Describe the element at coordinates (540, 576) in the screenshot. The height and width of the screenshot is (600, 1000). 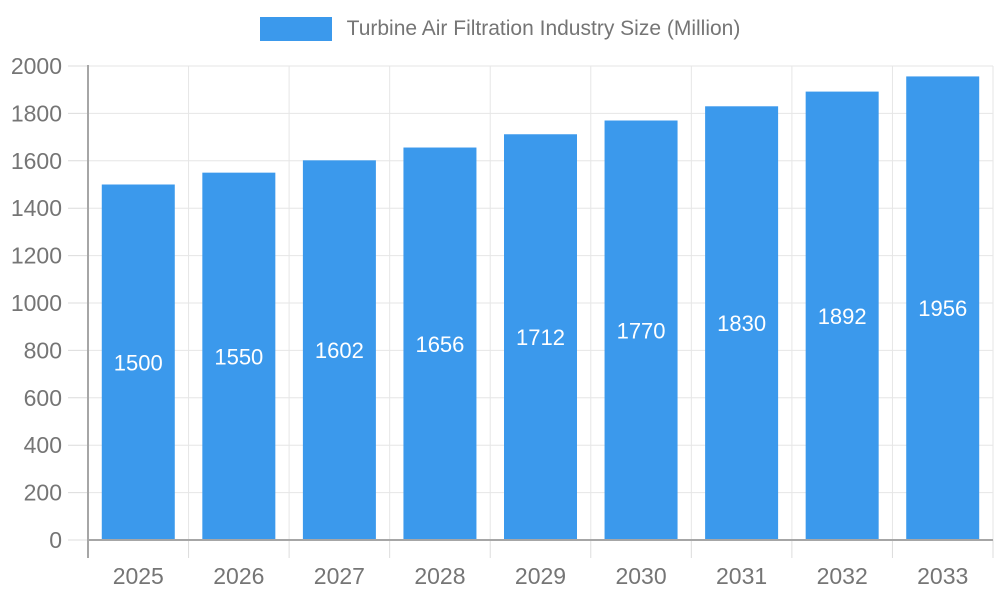
I see `x-axis-label: 2029` at that location.